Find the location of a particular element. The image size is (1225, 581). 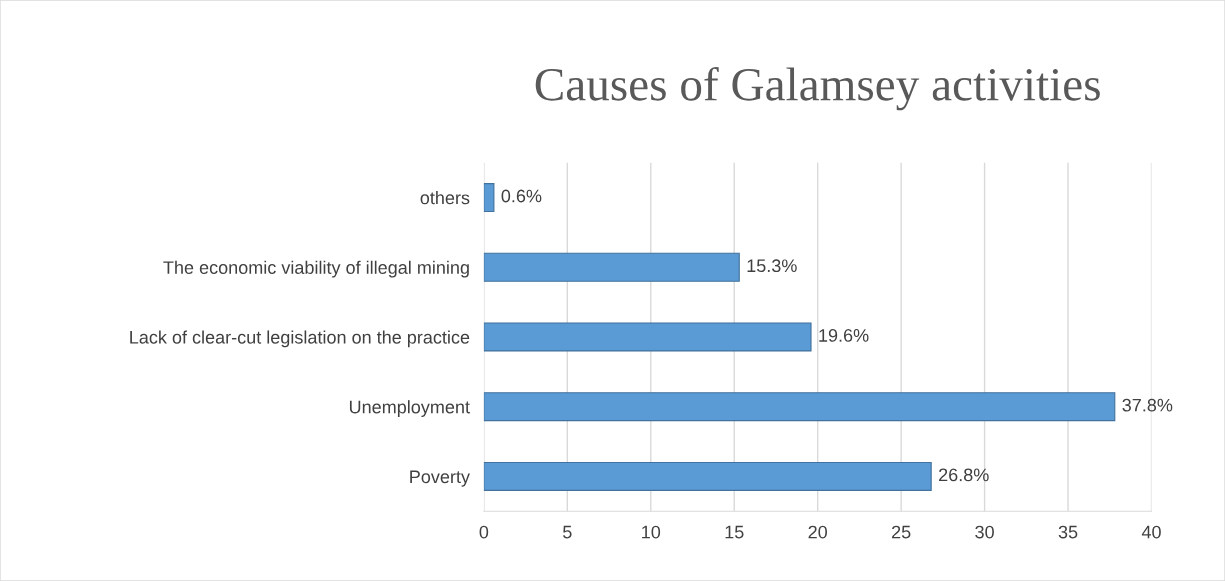

y-tick-label: Lack of clear-cut legislation on the practice is located at coordinates (300, 339).